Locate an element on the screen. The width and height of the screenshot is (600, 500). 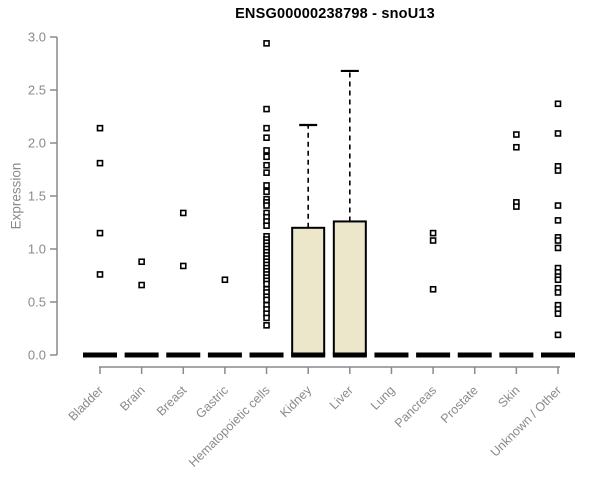
y-tick-label: 3.0 is located at coordinates (37, 37).